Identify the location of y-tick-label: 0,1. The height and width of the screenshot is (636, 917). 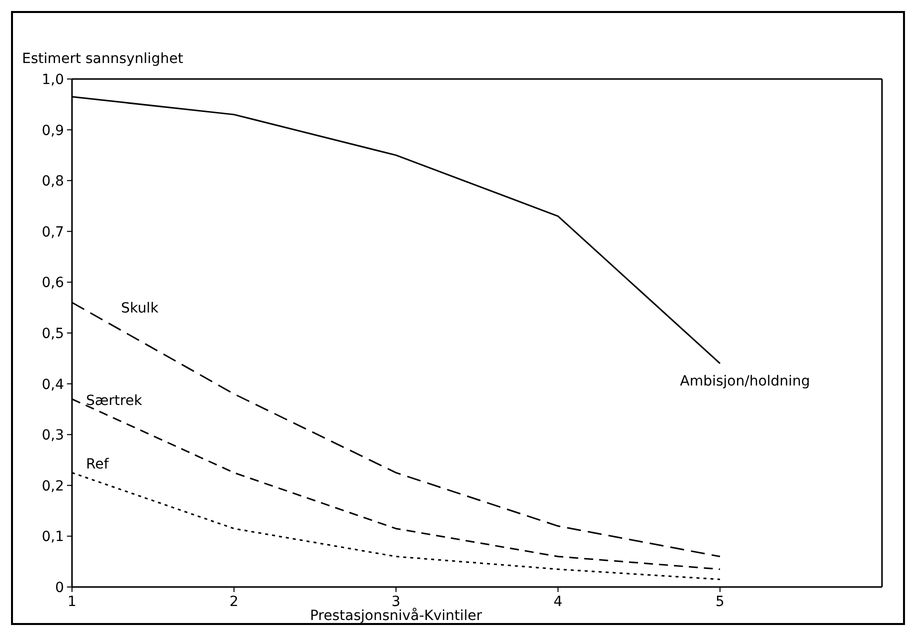
(53, 537).